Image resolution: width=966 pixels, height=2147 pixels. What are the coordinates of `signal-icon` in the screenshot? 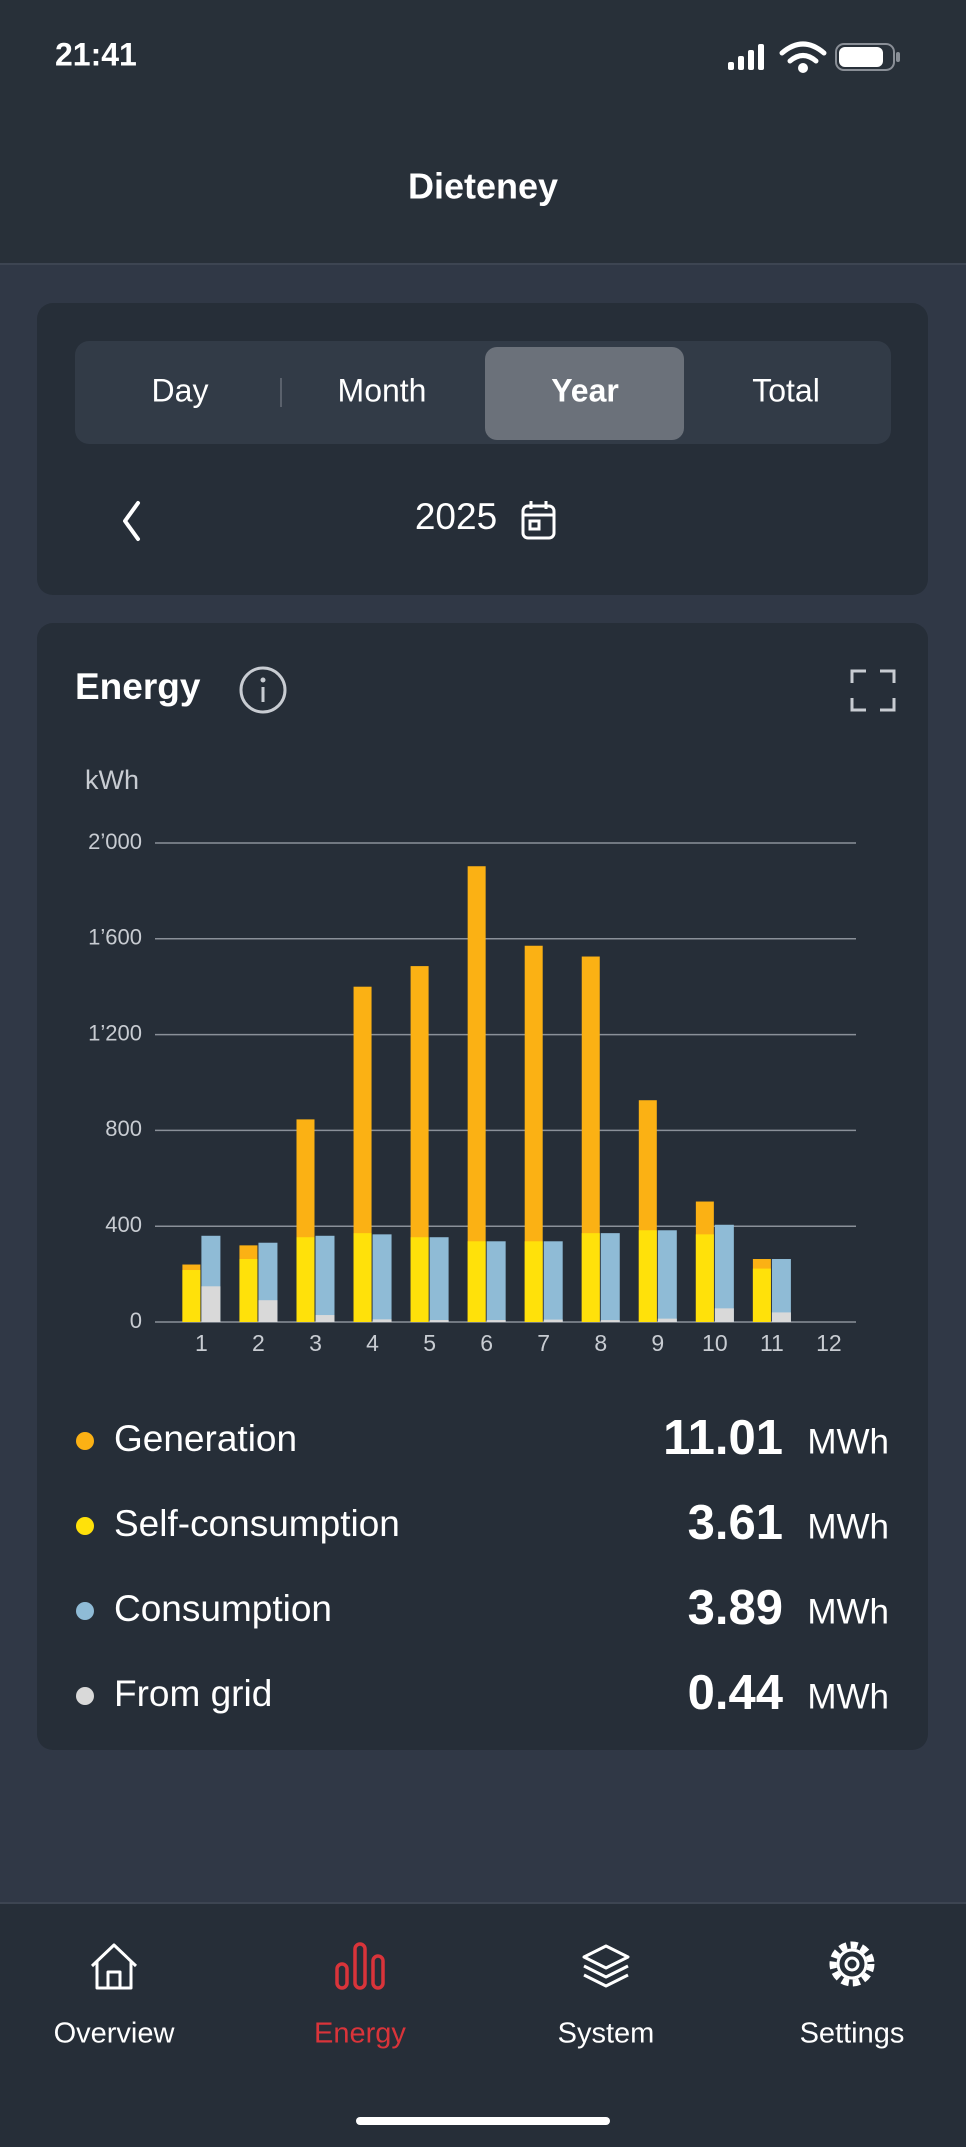 It's located at (746, 57).